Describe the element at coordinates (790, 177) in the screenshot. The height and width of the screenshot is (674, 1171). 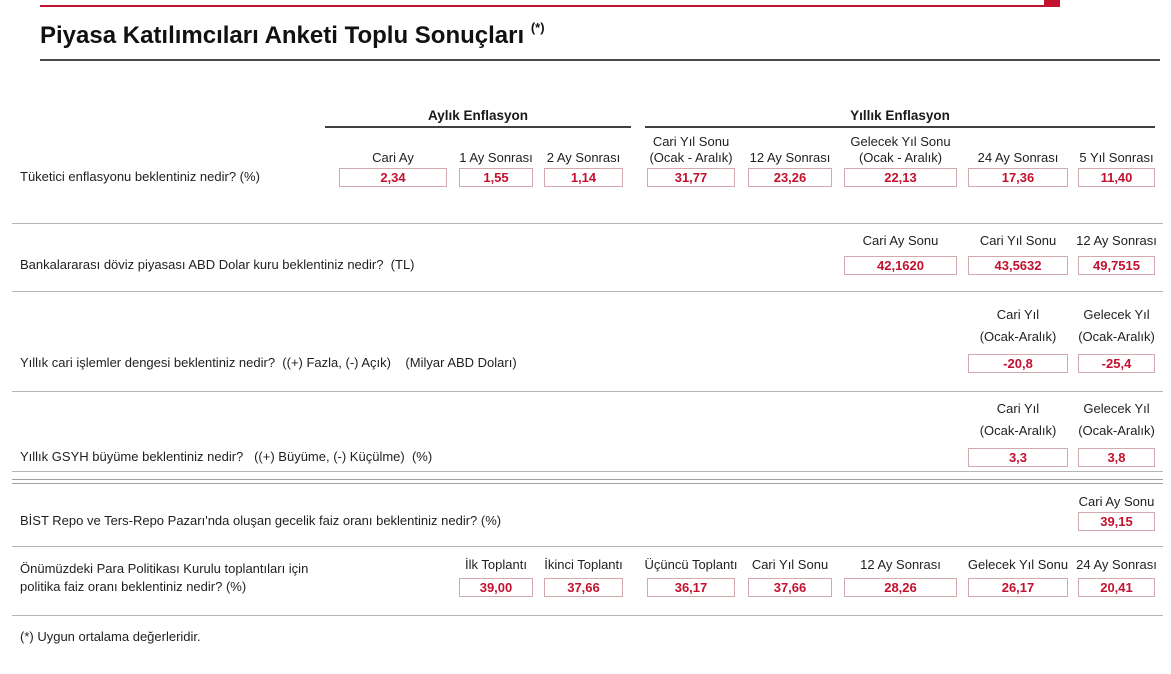
I see `value-box: 23,26` at that location.